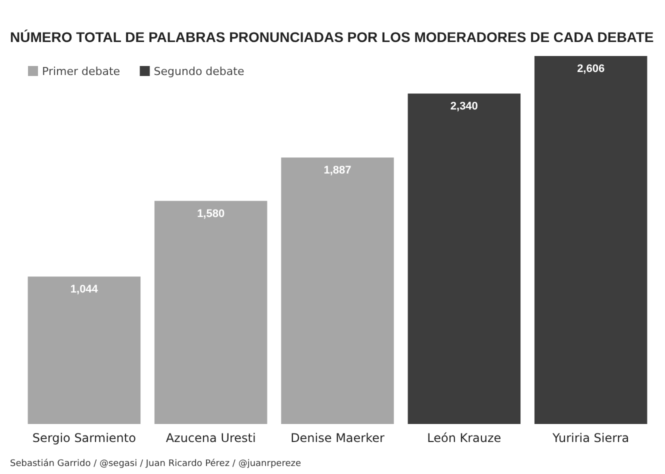 This screenshot has width=665, height=474. I want to click on data-label: 2,340, so click(464, 106).